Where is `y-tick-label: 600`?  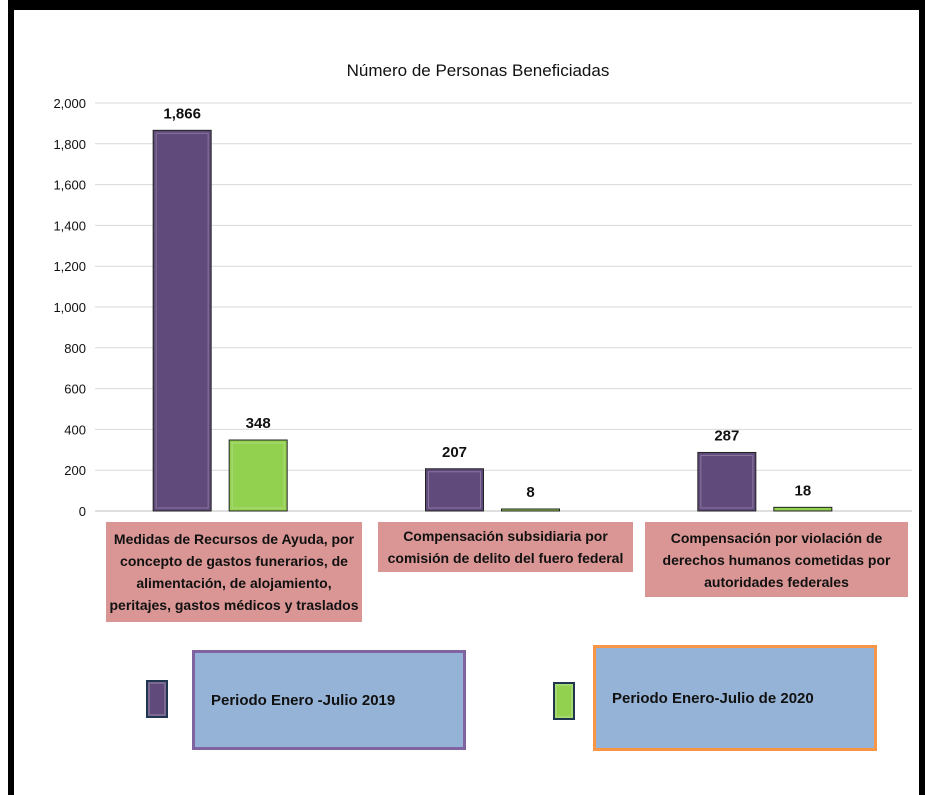 y-tick-label: 600 is located at coordinates (75, 389).